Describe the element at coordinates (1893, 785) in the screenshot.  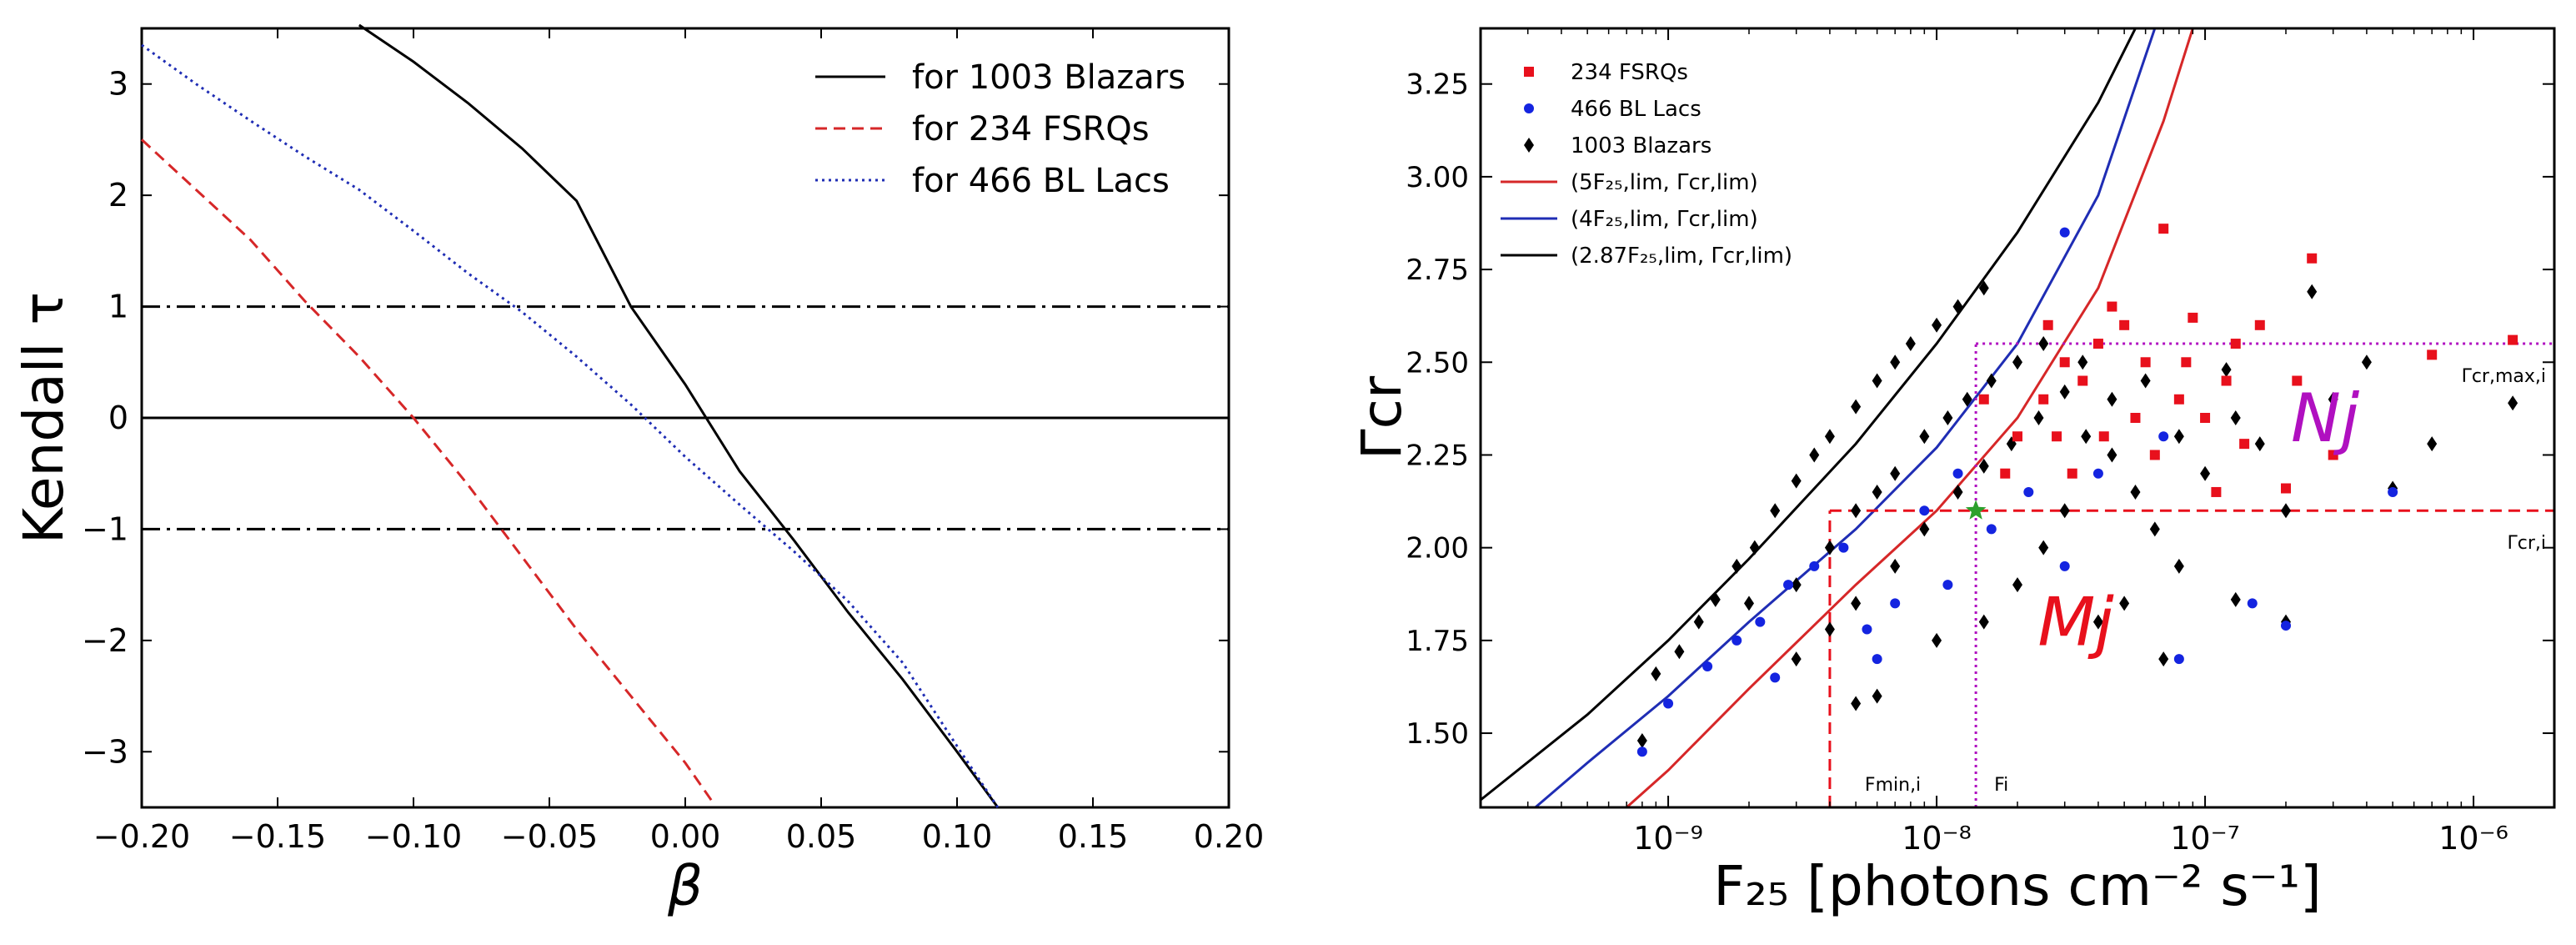
I see `f-min-i-label: Fmin,i` at that location.